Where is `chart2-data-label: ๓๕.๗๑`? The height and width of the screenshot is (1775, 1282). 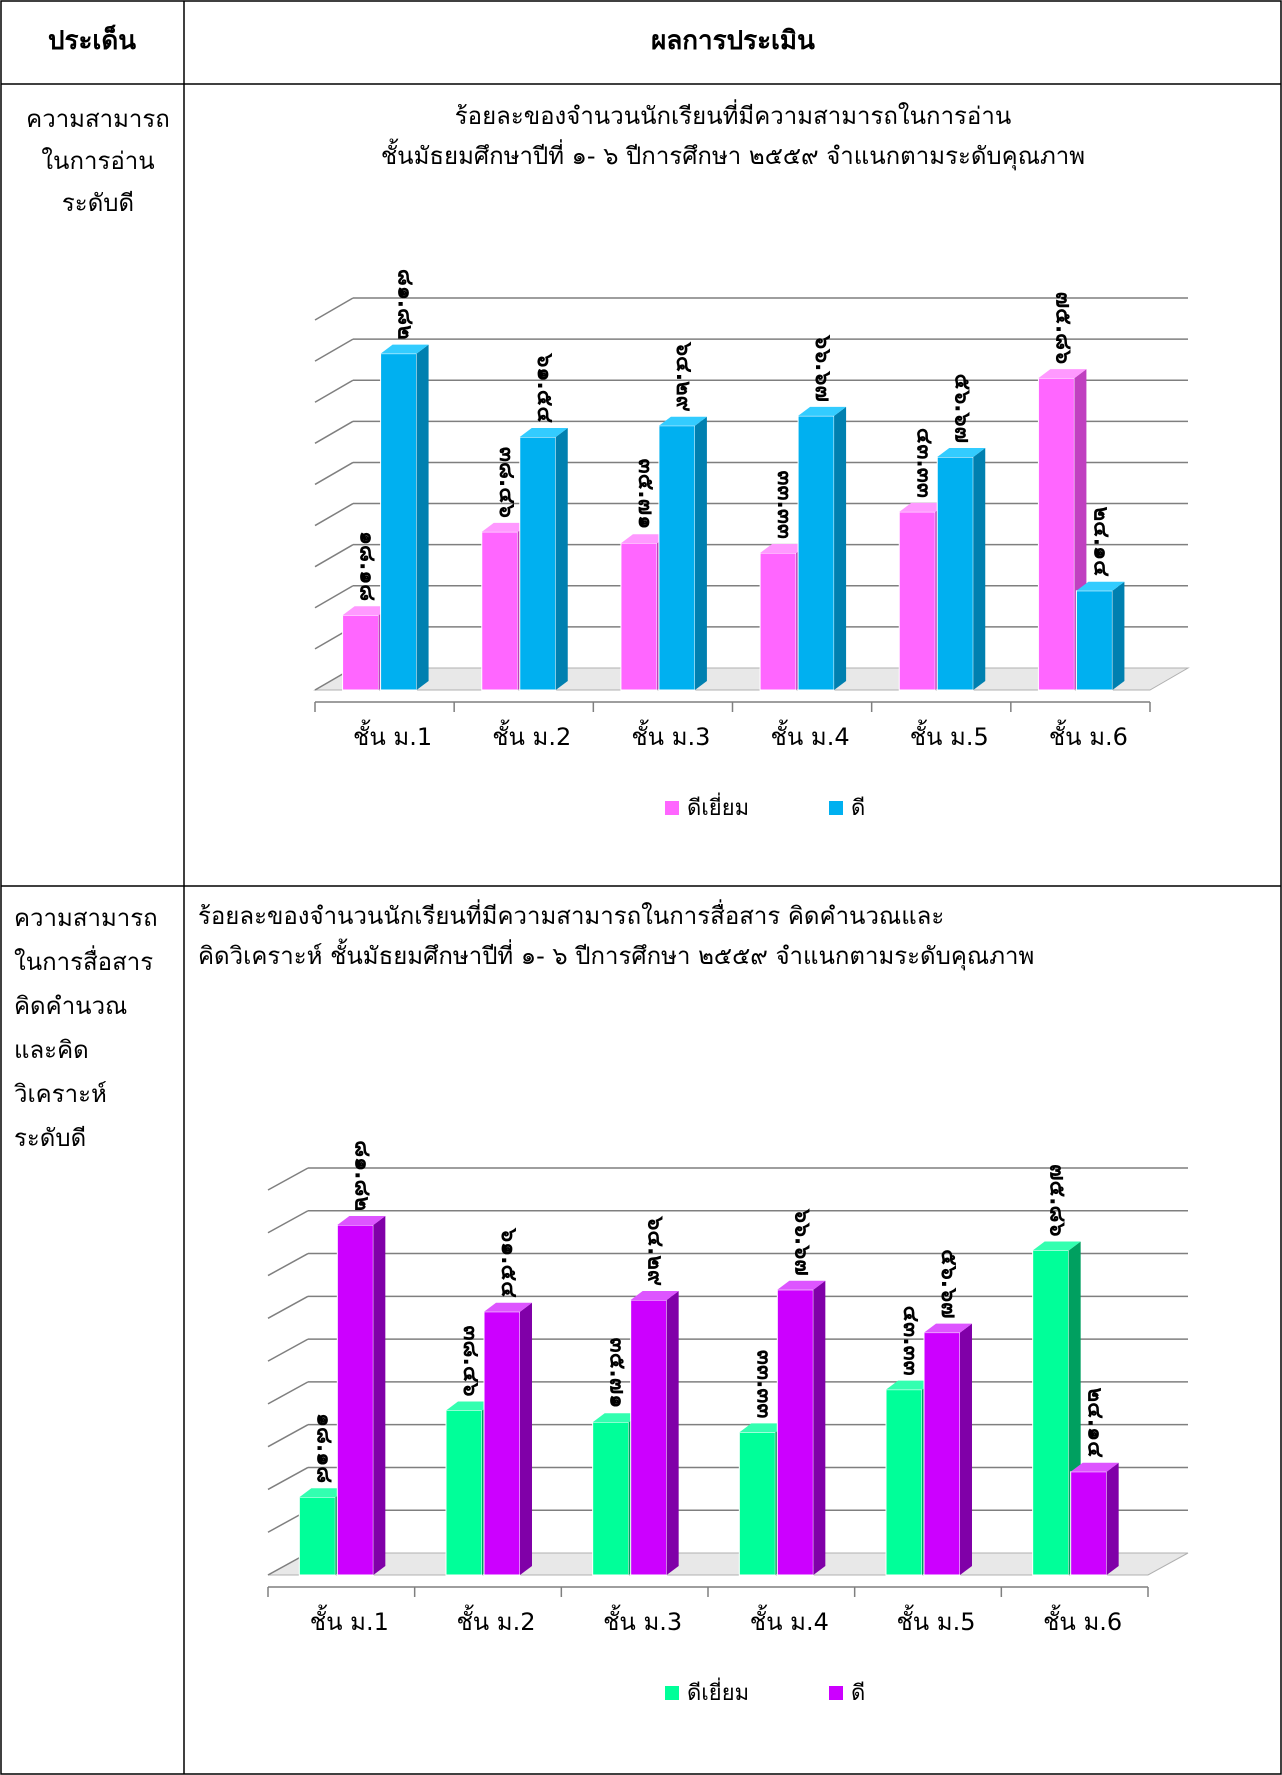
chart2-data-label: ๓๕.๗๑ is located at coordinates (617, 1373).